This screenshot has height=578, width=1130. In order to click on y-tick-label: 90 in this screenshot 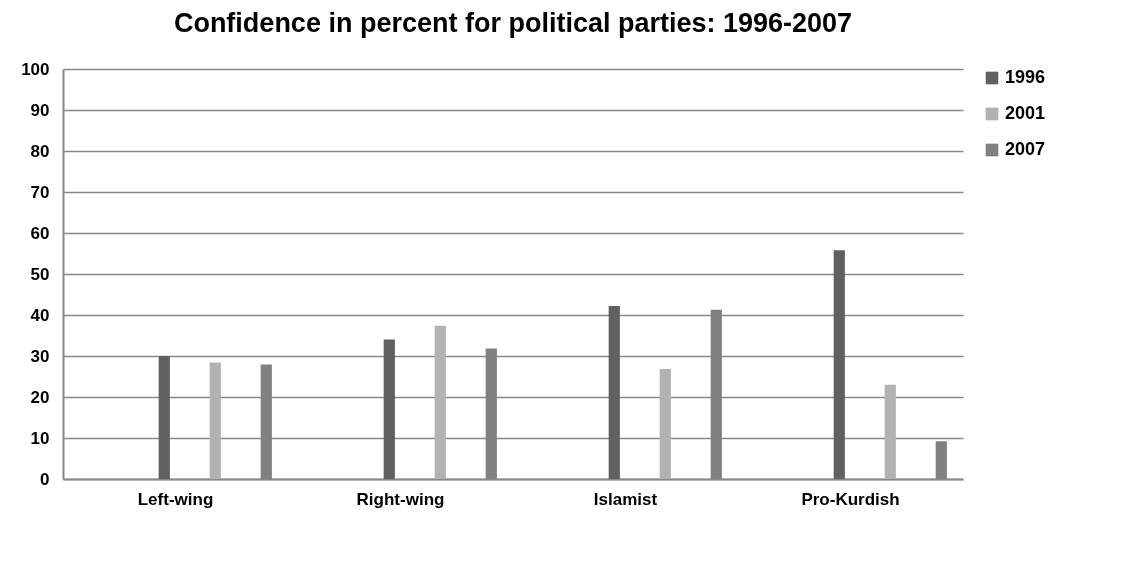, I will do `click(40, 110)`.